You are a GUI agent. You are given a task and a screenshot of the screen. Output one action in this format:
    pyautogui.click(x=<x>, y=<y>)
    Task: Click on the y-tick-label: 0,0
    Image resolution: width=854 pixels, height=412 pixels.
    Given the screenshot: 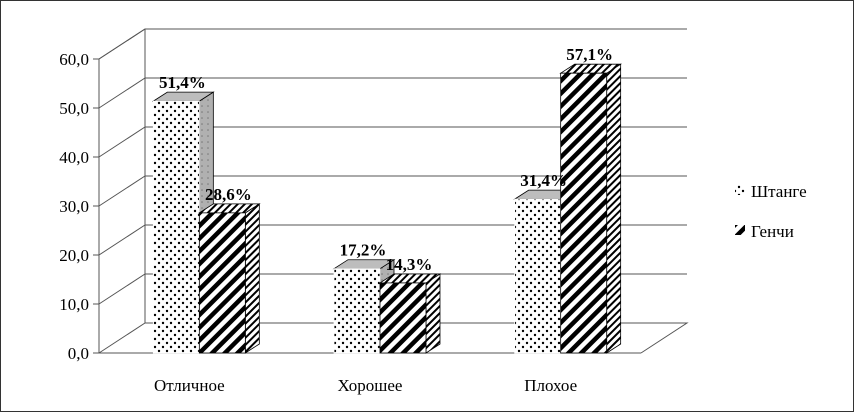 What is the action you would take?
    pyautogui.click(x=78, y=353)
    